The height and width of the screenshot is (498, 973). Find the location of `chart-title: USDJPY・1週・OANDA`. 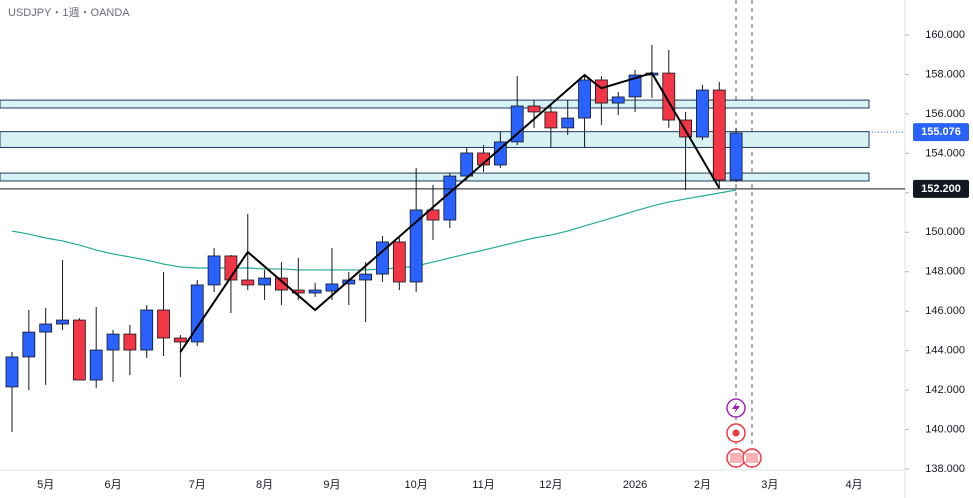

chart-title: USDJPY・1週・OANDA is located at coordinates (69, 12).